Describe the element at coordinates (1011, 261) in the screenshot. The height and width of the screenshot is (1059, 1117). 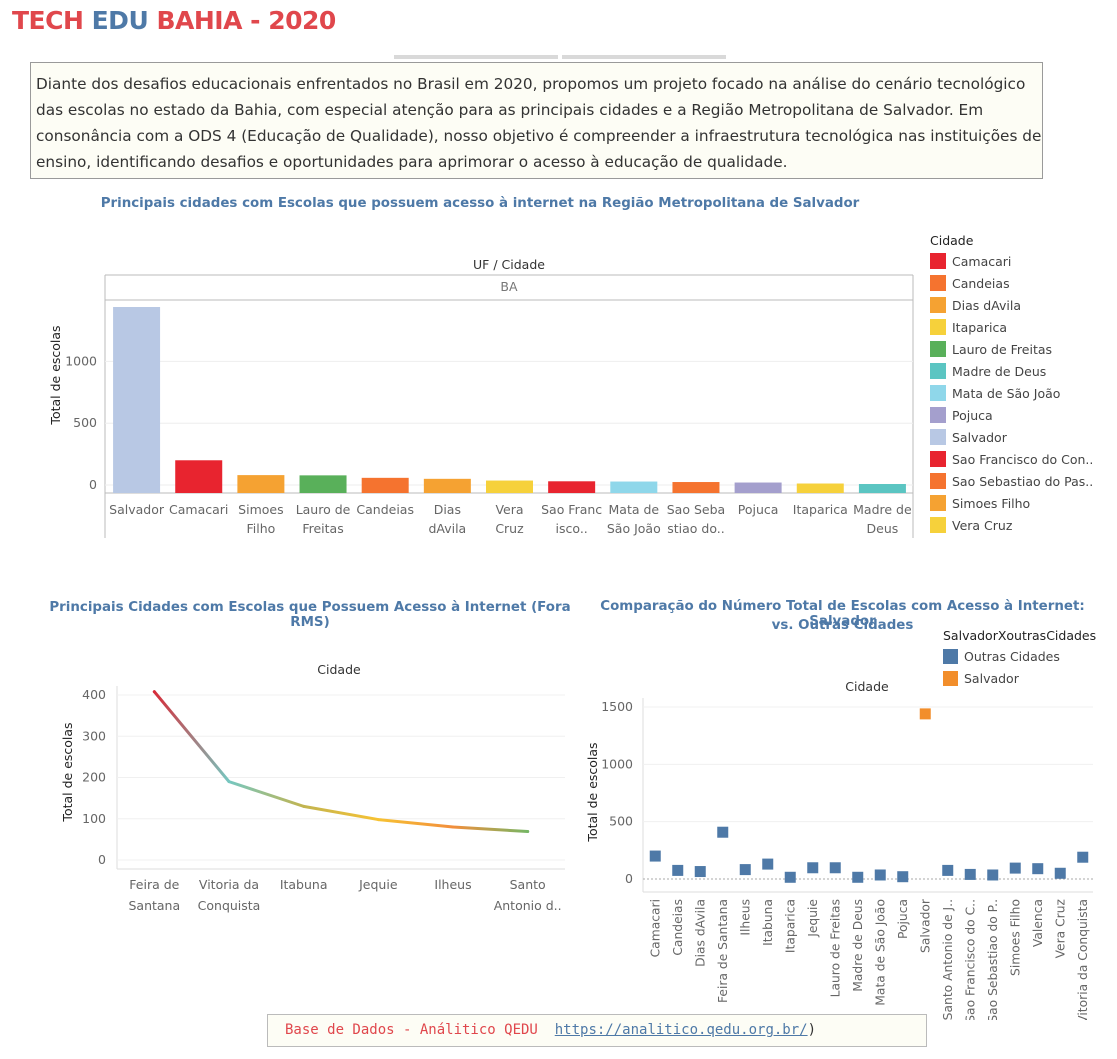
I see `chart1-legend-item-0: Camacari` at that location.